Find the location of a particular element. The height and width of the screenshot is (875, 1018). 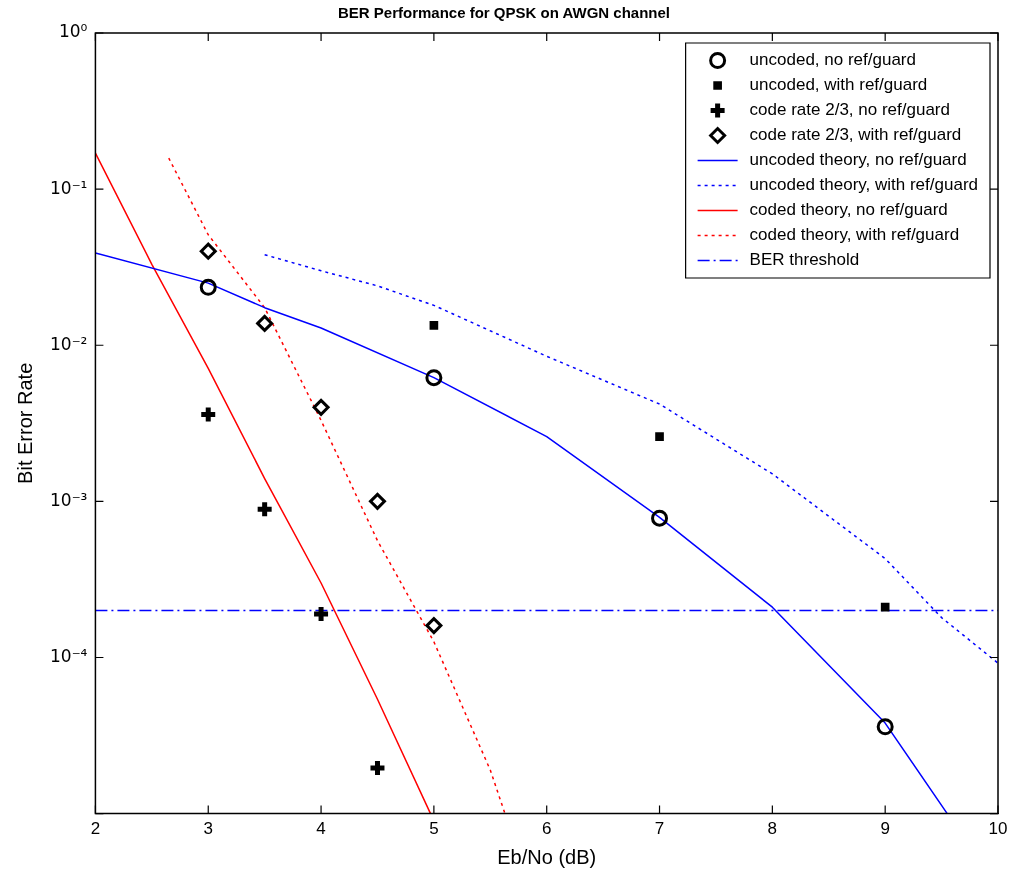

x-tick-label: 8 is located at coordinates (772, 829).